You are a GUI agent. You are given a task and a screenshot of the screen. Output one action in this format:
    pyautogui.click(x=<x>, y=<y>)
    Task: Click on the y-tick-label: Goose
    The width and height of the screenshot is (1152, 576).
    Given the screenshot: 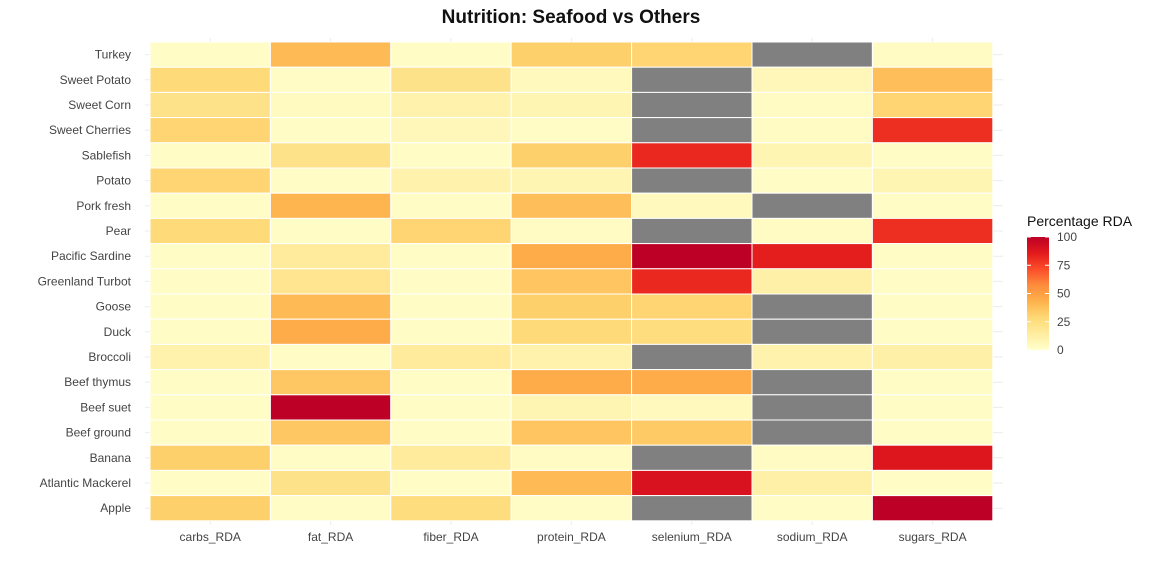 What is the action you would take?
    pyautogui.click(x=114, y=307)
    